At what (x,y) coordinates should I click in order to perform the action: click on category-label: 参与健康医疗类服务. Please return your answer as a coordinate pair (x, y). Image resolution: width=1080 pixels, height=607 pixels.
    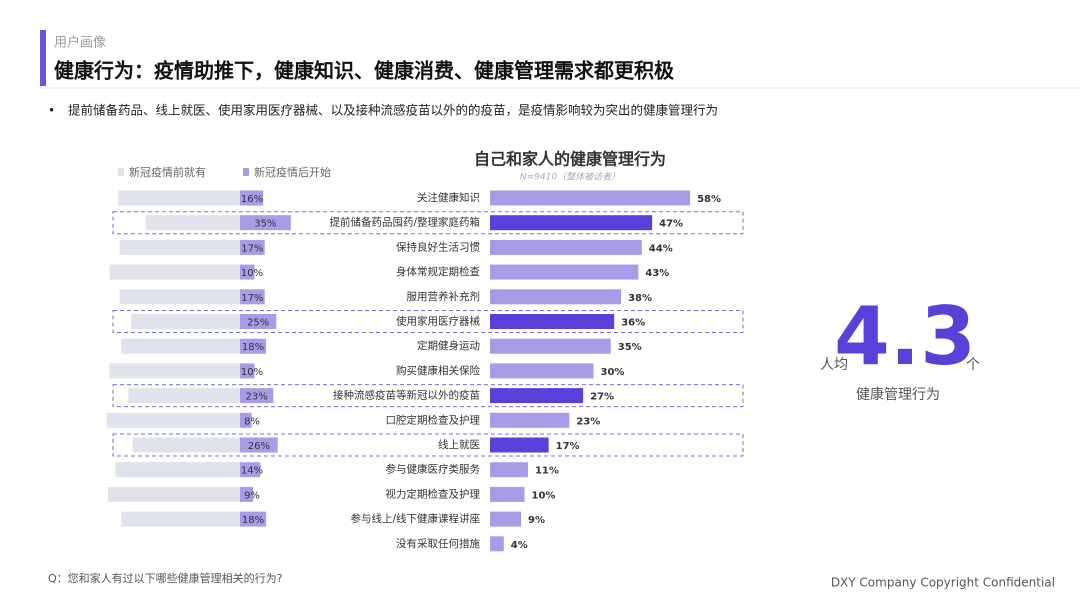
    Looking at the image, I should click on (433, 469).